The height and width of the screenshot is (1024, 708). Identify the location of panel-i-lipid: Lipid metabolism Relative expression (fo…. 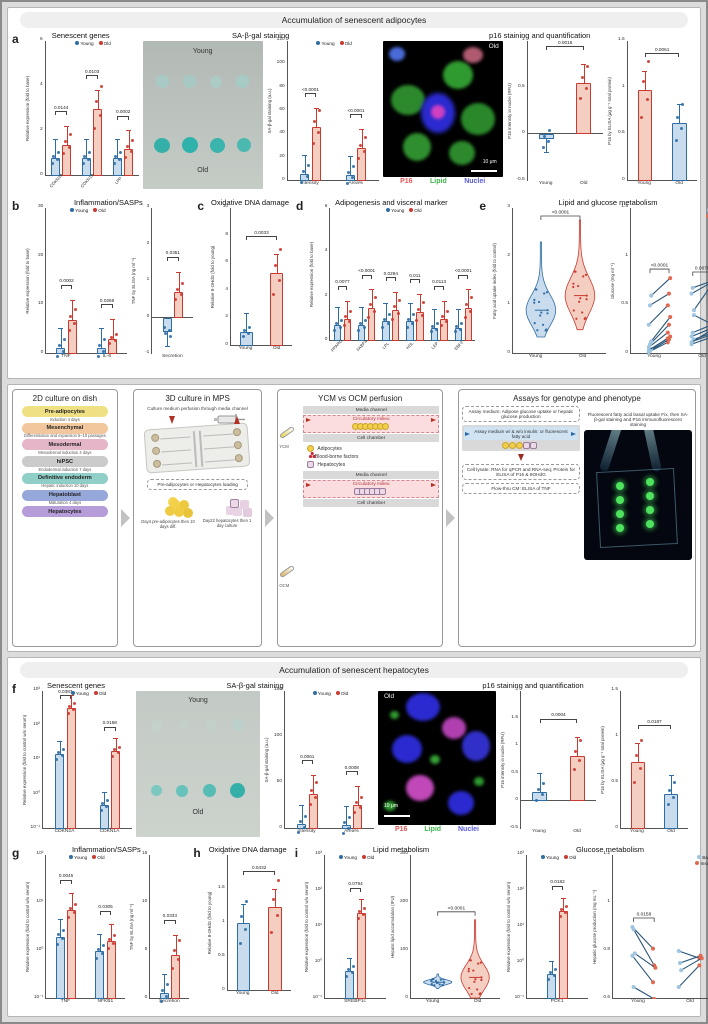
(401, 928).